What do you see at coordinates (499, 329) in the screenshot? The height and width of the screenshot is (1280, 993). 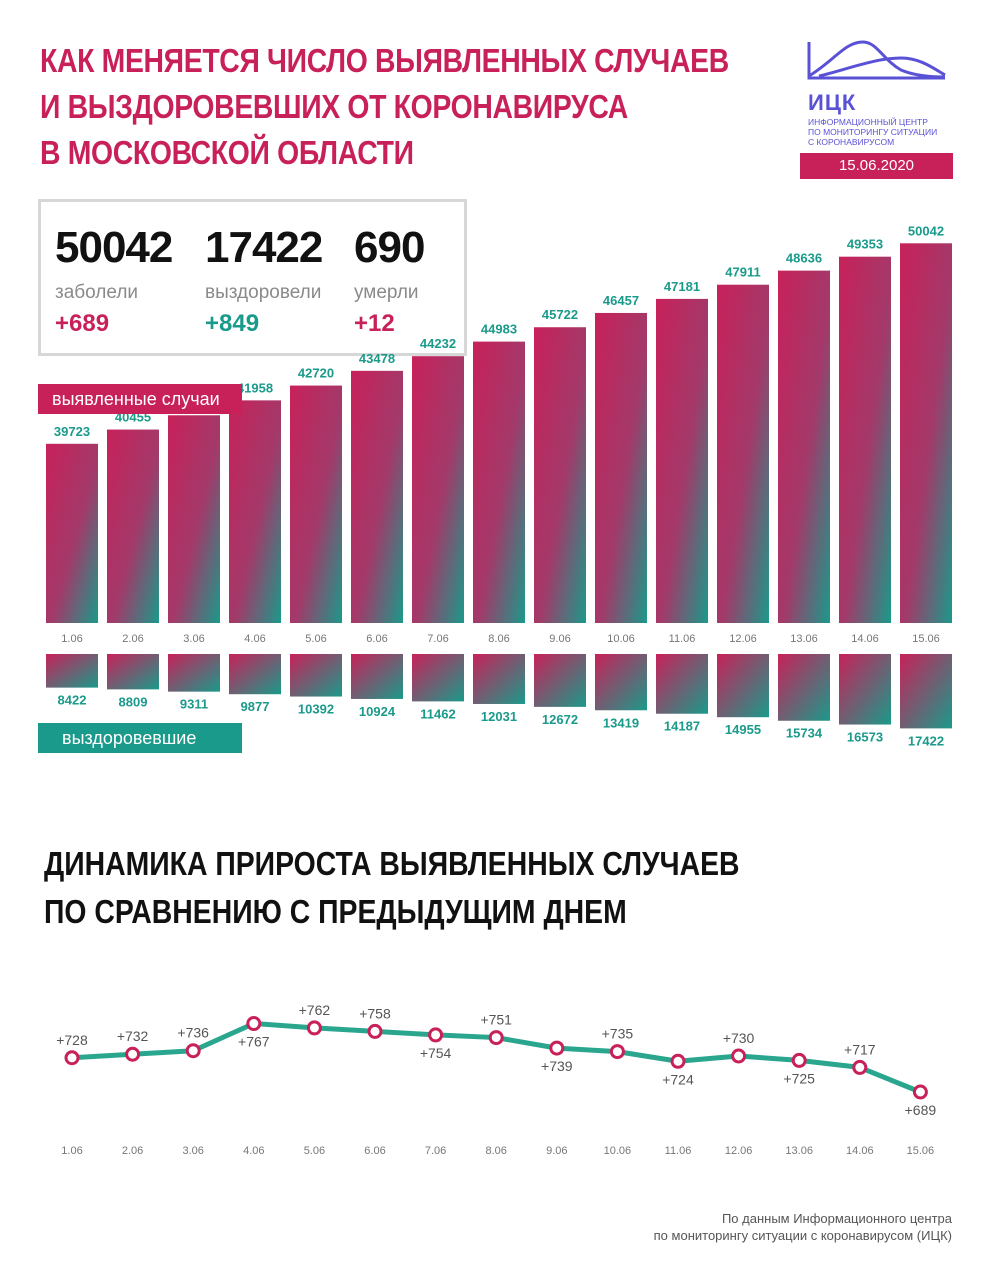 I see `bar-value-cases: 44983` at bounding box center [499, 329].